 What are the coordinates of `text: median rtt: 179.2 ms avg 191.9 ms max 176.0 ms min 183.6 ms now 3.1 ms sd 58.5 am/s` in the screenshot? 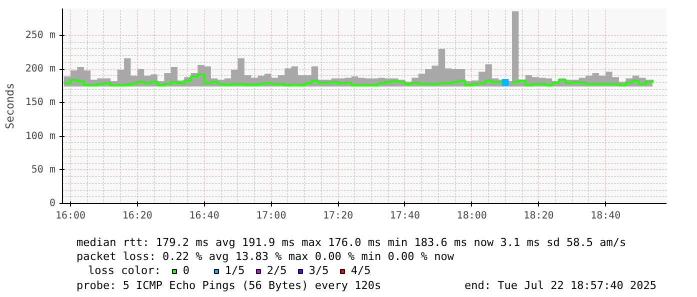 It's located at (351, 242).